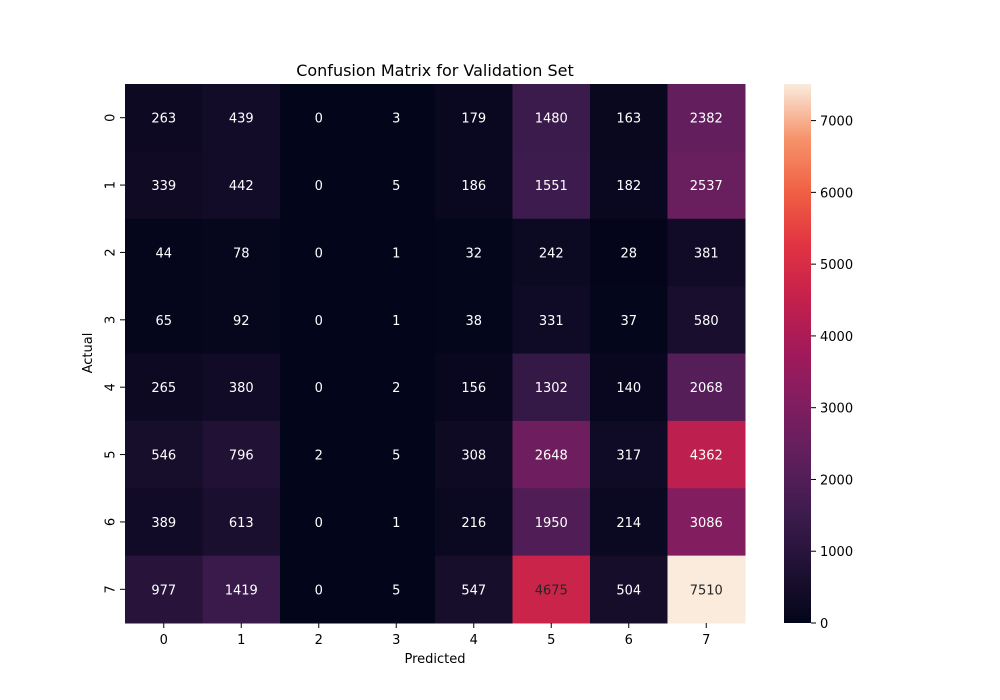 This screenshot has height=700, width=1000. What do you see at coordinates (836, 337) in the screenshot?
I see `colorbar-tick-label: 4000` at bounding box center [836, 337].